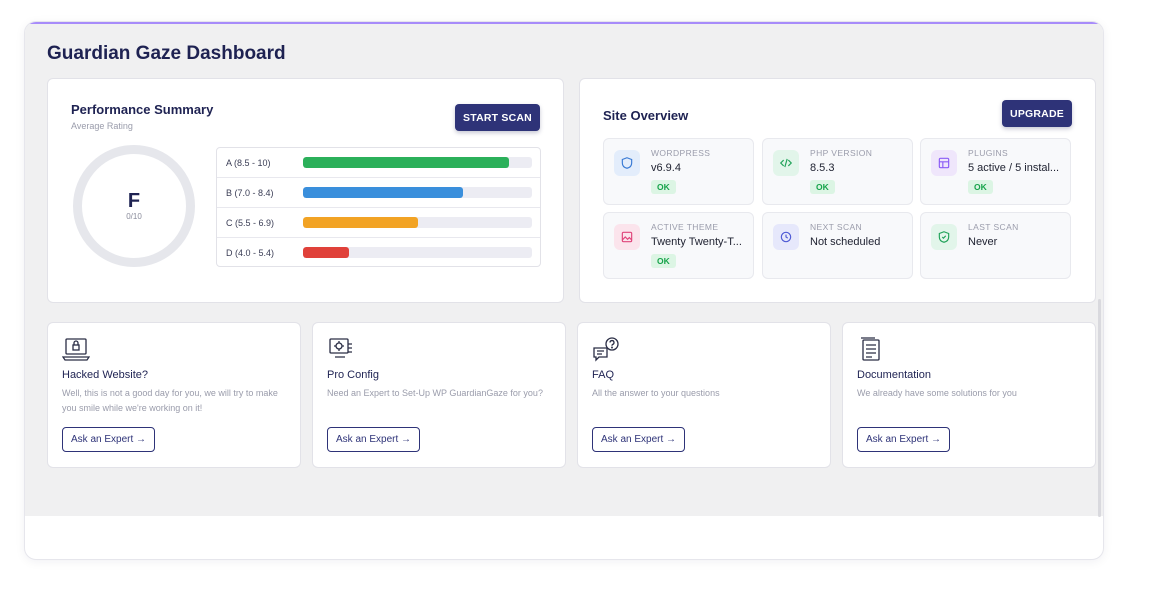  What do you see at coordinates (497, 117) in the screenshot?
I see `start-scan-button: START SCAN` at bounding box center [497, 117].